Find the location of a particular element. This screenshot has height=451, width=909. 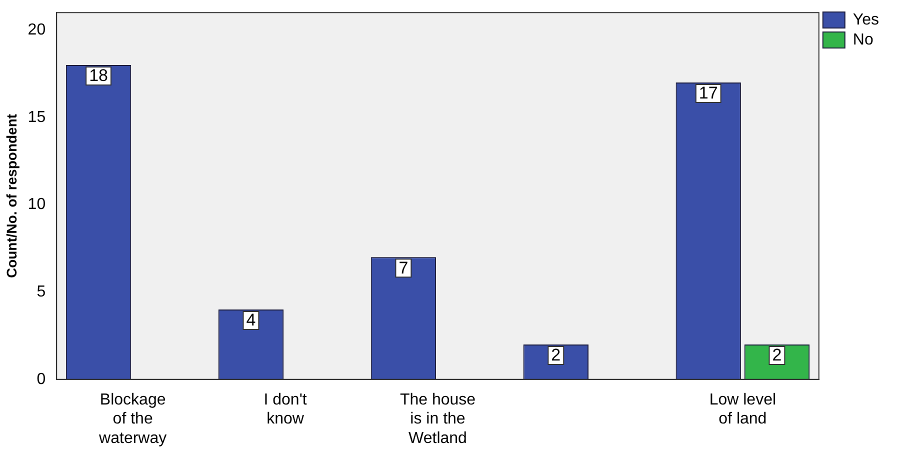

data-label: 18 is located at coordinates (98, 76).